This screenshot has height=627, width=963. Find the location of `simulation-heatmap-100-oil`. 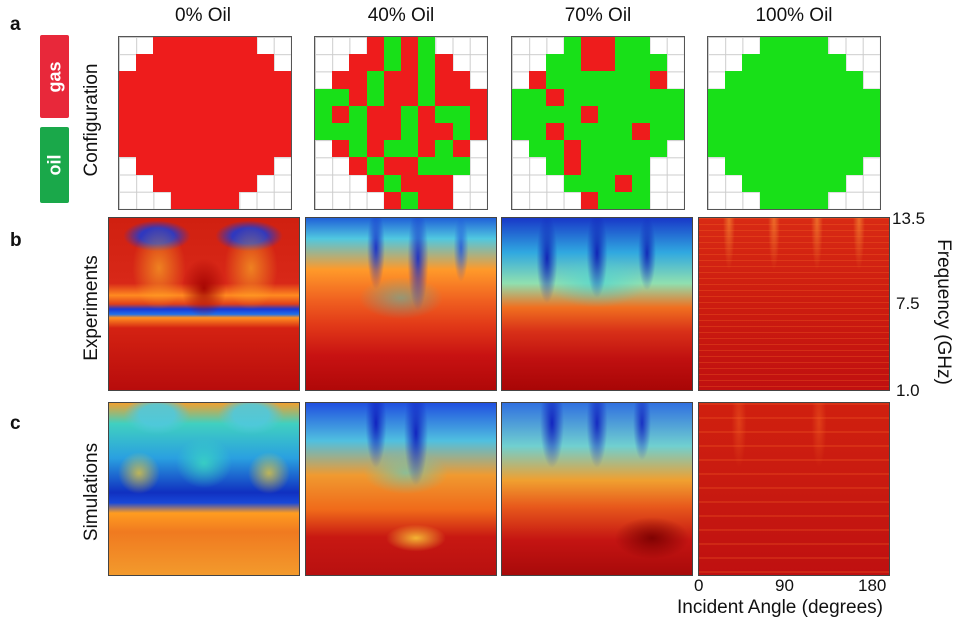

simulation-heatmap-100-oil is located at coordinates (794, 489).